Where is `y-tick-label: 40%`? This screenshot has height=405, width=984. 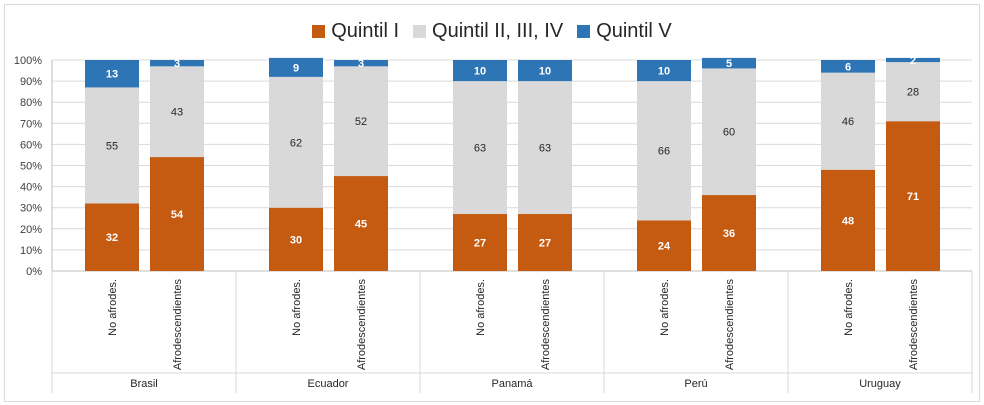 y-tick-label: 40% is located at coordinates (31, 188).